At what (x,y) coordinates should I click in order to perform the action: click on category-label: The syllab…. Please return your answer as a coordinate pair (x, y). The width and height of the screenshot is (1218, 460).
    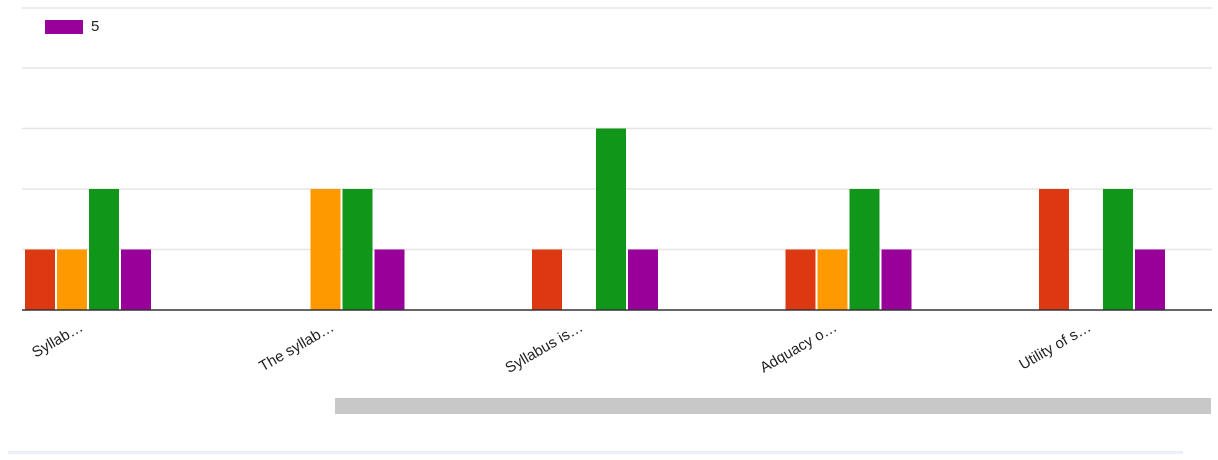
    Looking at the image, I should click on (296, 347).